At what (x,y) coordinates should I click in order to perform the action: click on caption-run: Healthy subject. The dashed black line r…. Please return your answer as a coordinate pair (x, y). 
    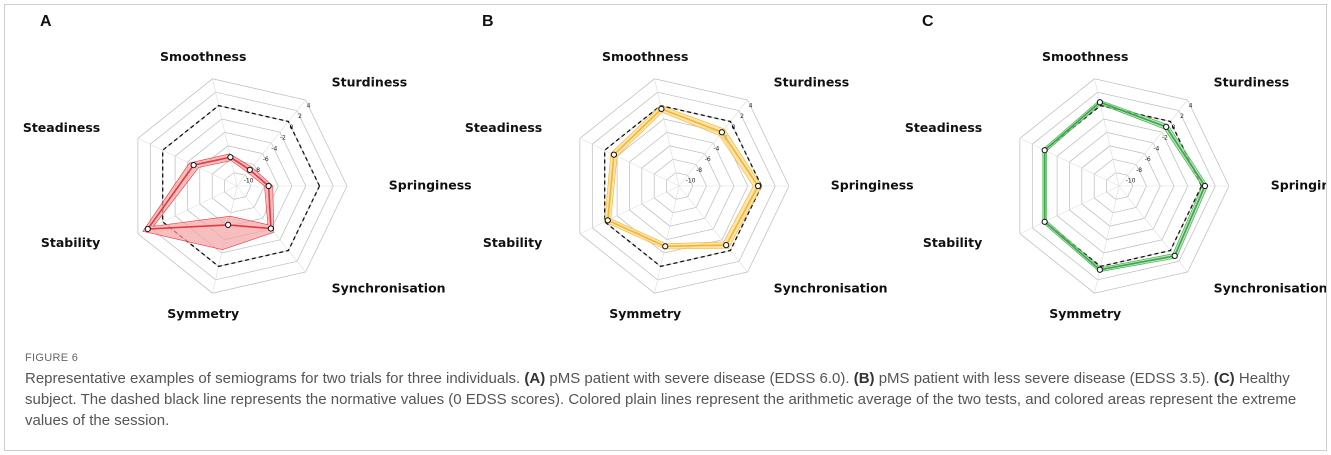
    Looking at the image, I should click on (661, 399).